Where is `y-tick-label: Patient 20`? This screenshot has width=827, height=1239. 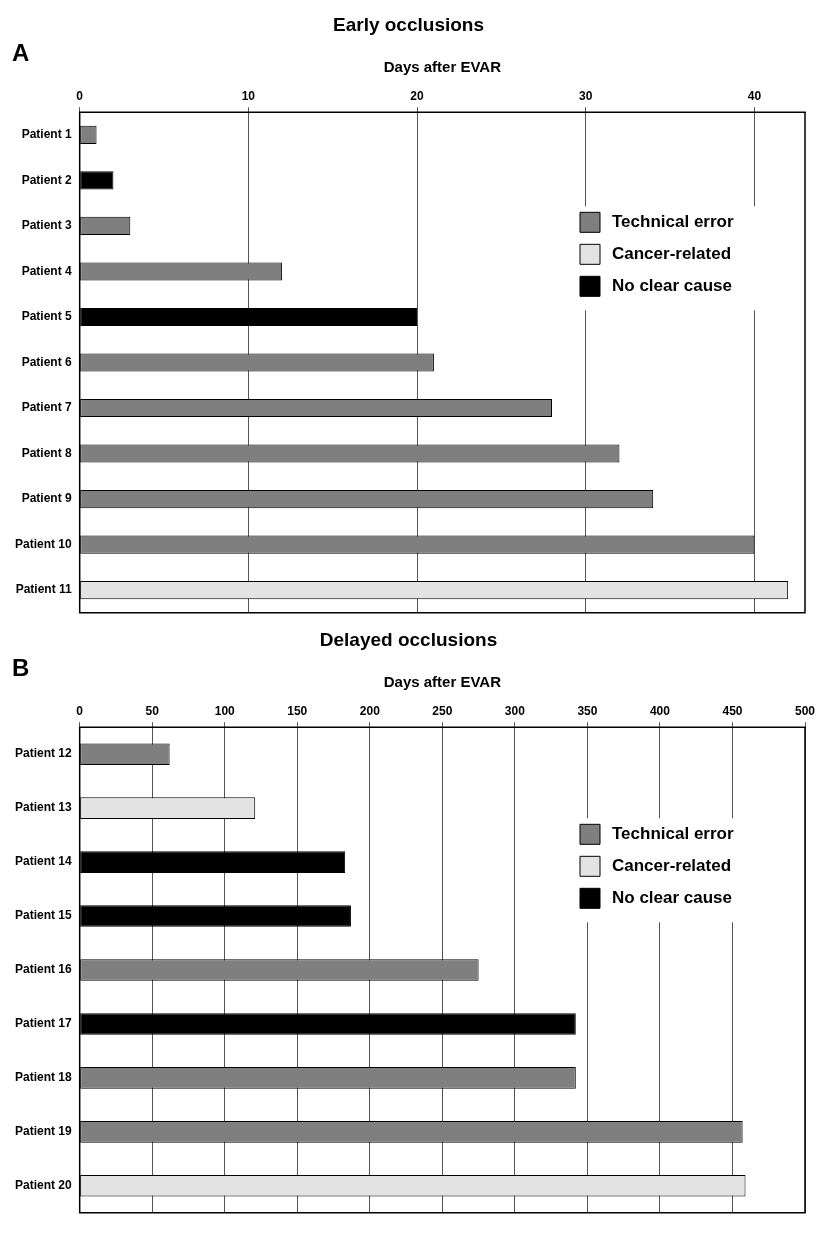 y-tick-label: Patient 20 is located at coordinates (43, 1185).